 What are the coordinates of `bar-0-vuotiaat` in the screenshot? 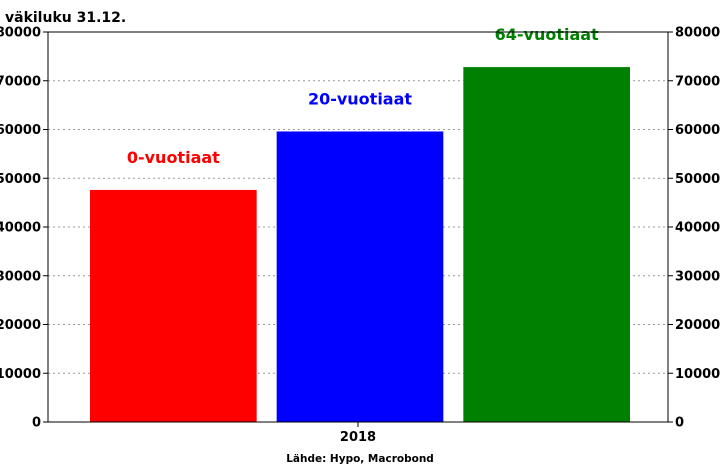 It's located at (173, 305).